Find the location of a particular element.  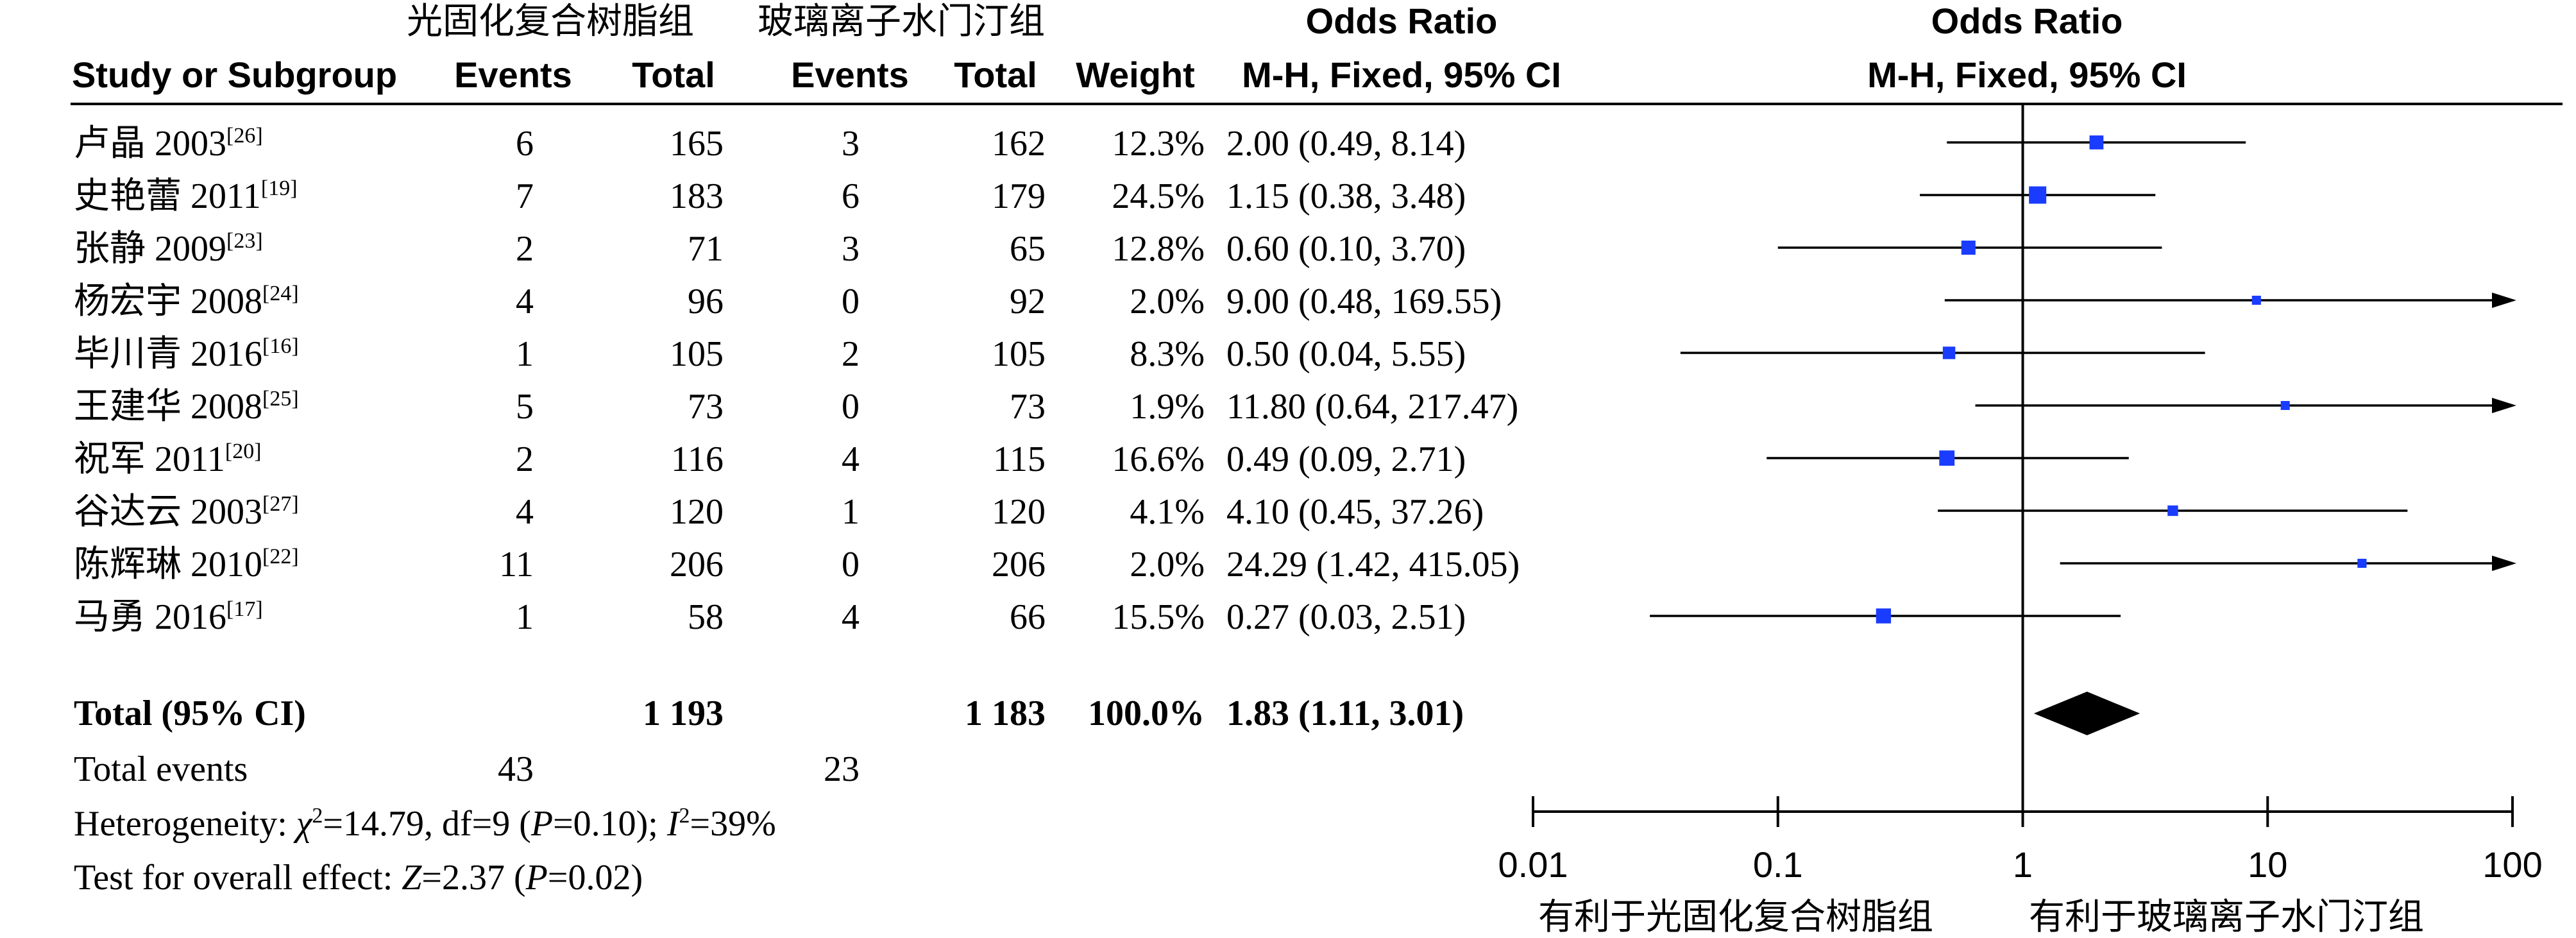

study-weight: 12.8% is located at coordinates (1158, 249).